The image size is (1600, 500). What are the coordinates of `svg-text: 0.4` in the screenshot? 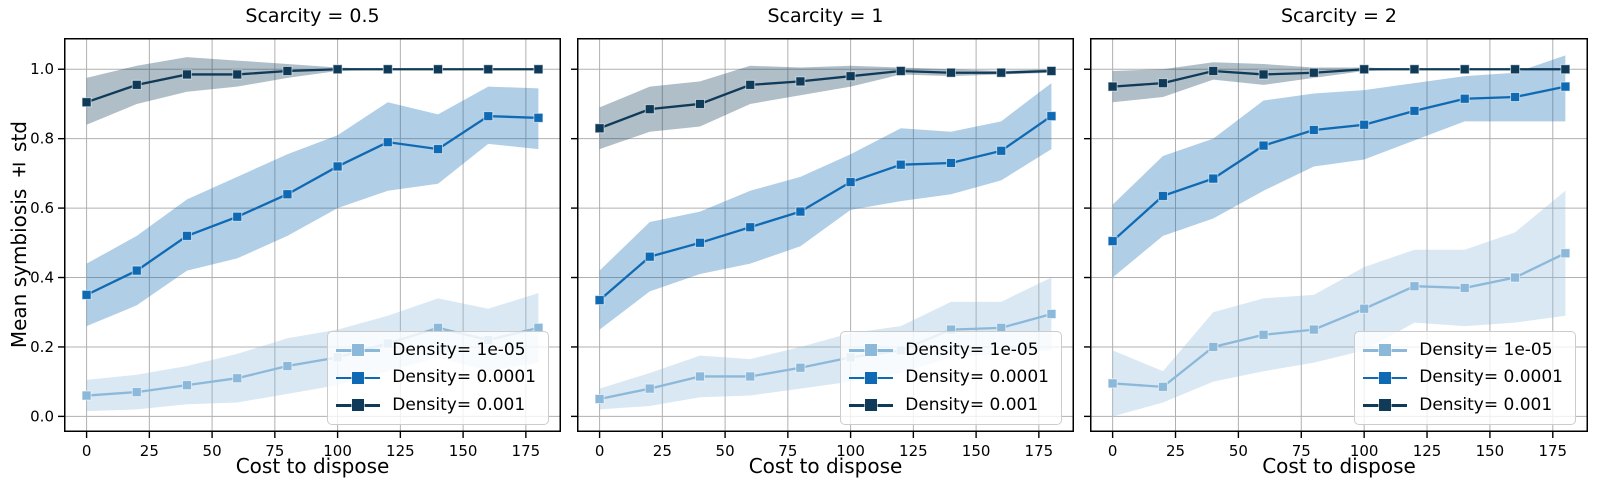 It's located at (42, 278).